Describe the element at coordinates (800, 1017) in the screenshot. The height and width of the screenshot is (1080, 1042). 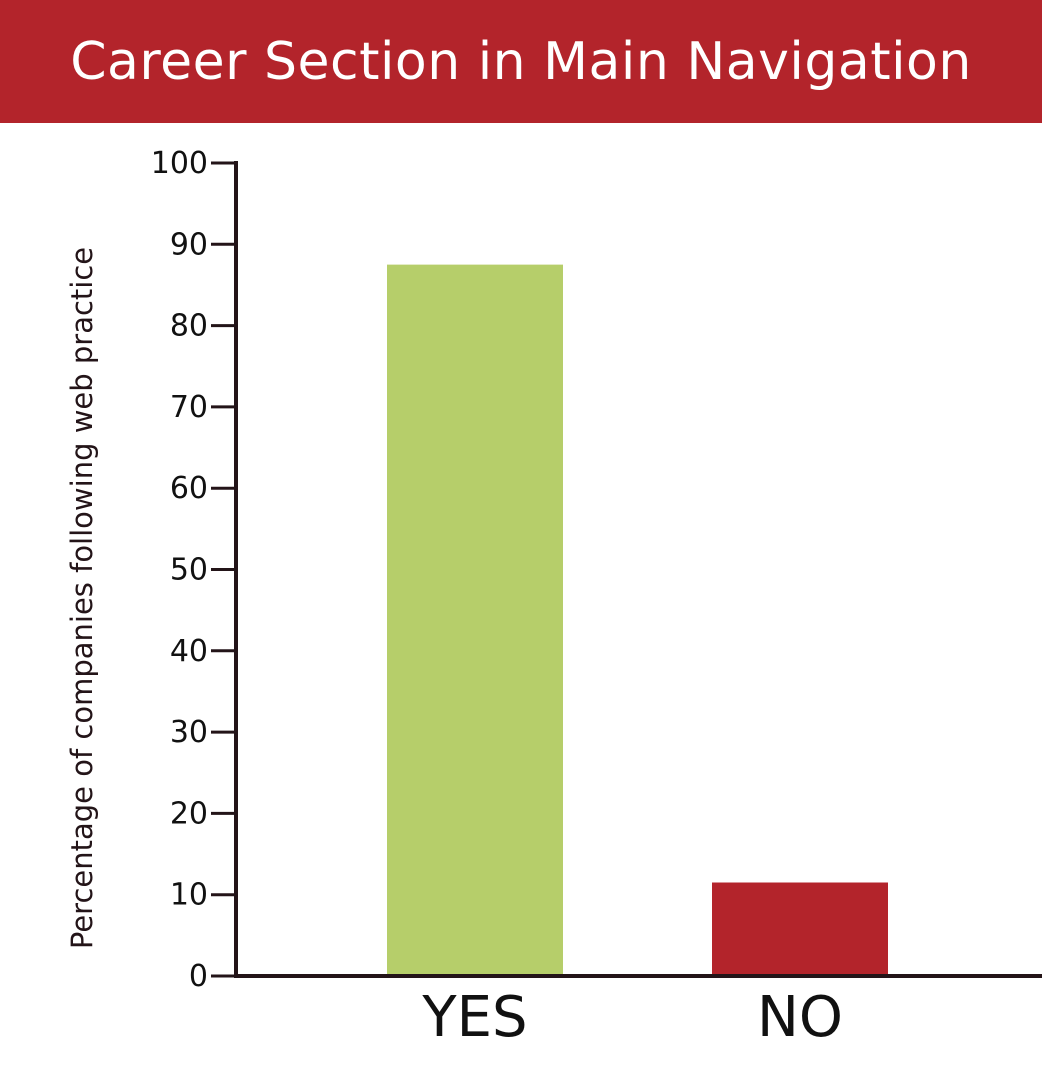
I see `x-category-label-no: NO` at that location.